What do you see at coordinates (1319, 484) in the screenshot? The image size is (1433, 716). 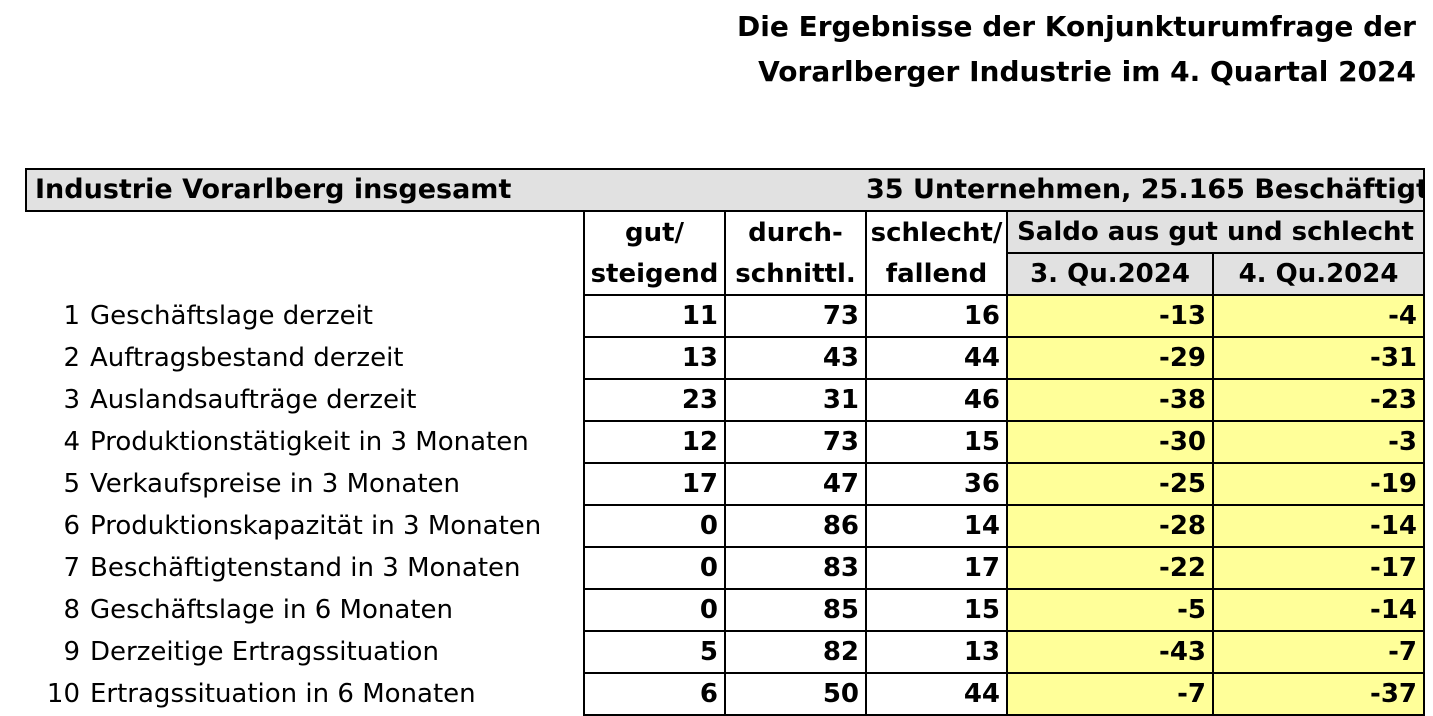 I see `value-saldo-q4: -19` at bounding box center [1319, 484].